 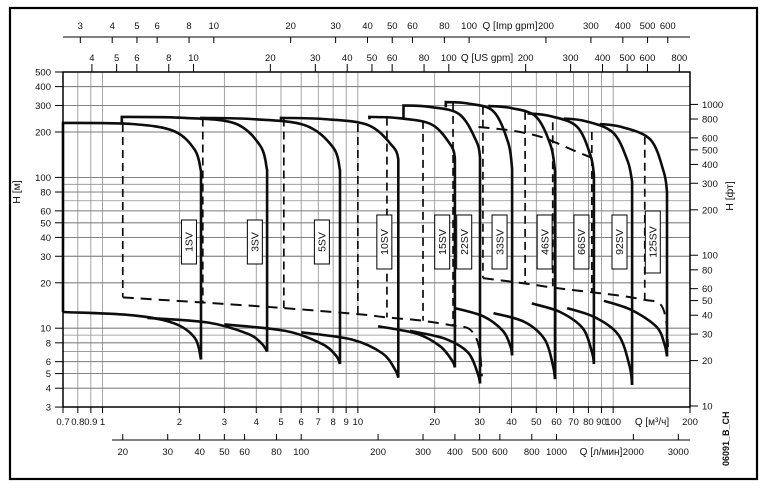 What do you see at coordinates (80, 26) in the screenshot?
I see `imp-gpm-tick: 3` at bounding box center [80, 26].